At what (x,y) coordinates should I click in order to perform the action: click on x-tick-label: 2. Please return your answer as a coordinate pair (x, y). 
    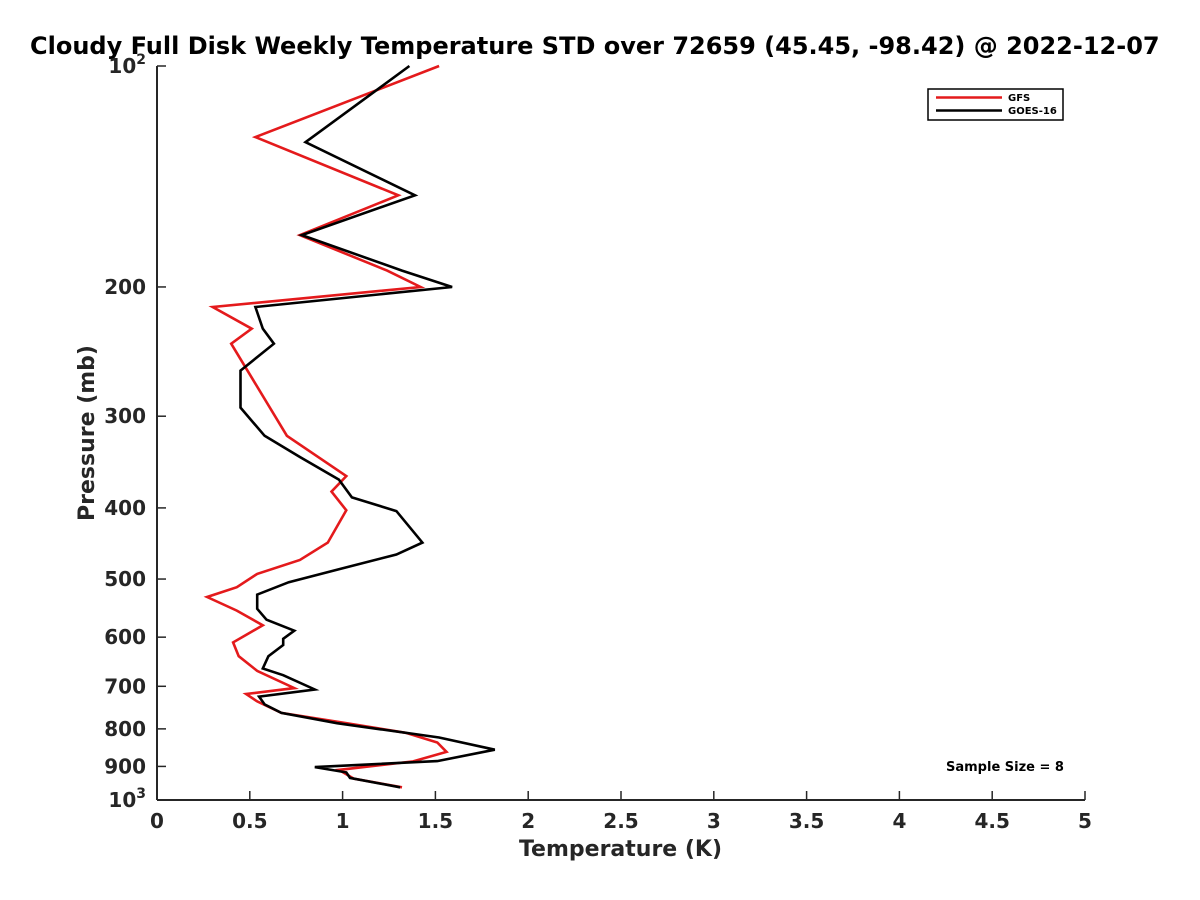
    Looking at the image, I should click on (528, 821).